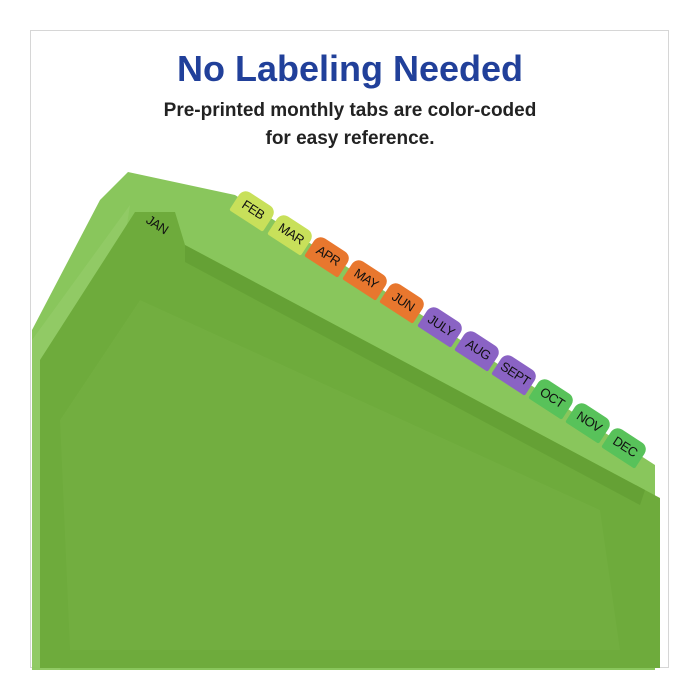  Describe the element at coordinates (350, 110) in the screenshot. I see `subtitle-line-1: Pre-printed monthly tabs are color-coded` at that location.